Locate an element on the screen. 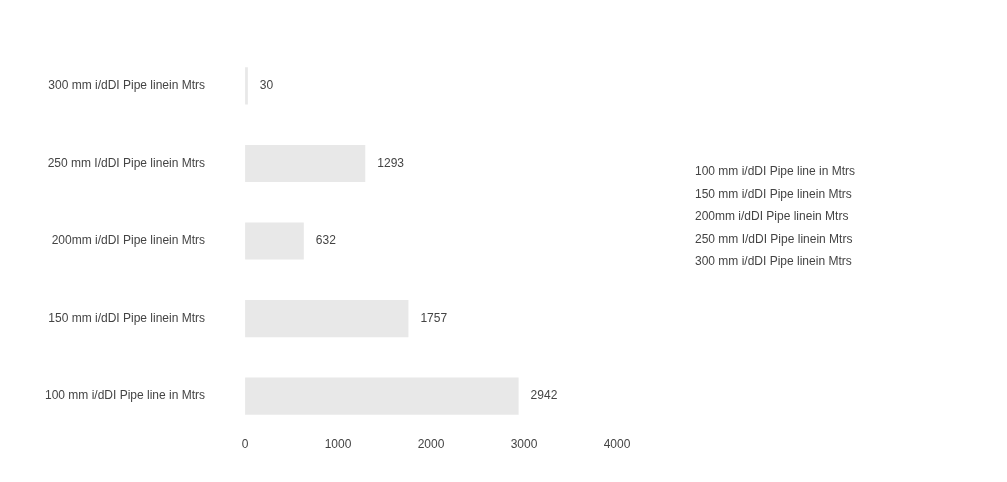  text: 200mm i/dDI Pipe linein Mtrs is located at coordinates (772, 216).